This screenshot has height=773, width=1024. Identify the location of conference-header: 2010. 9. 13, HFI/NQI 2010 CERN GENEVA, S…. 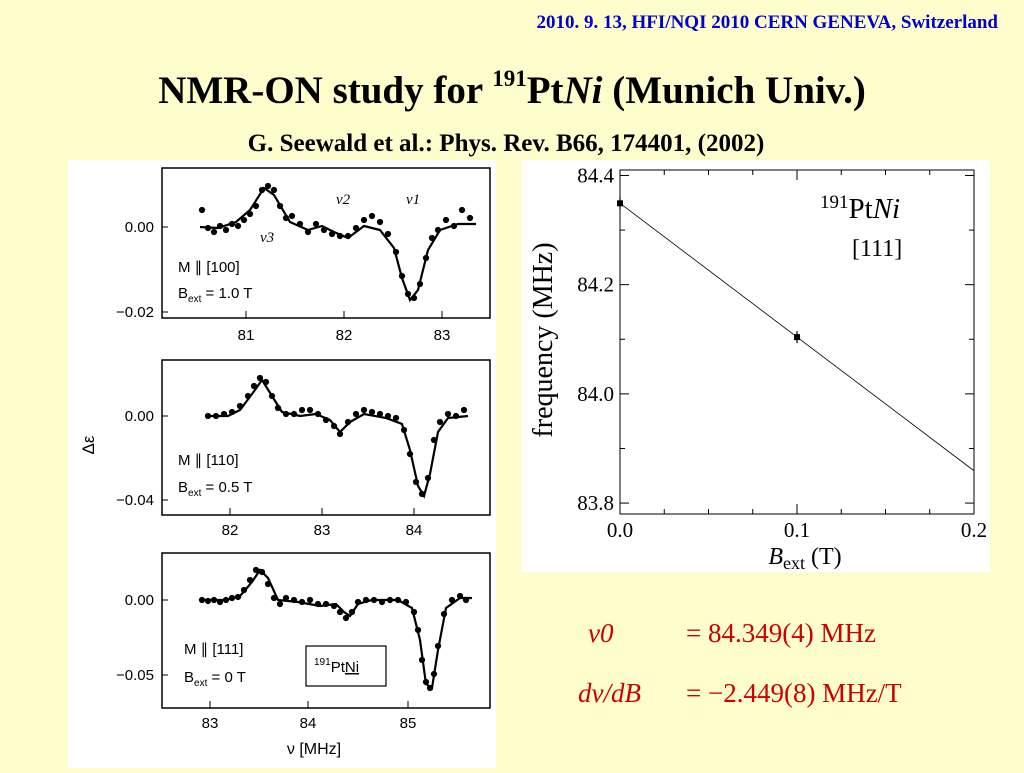
(767, 22).